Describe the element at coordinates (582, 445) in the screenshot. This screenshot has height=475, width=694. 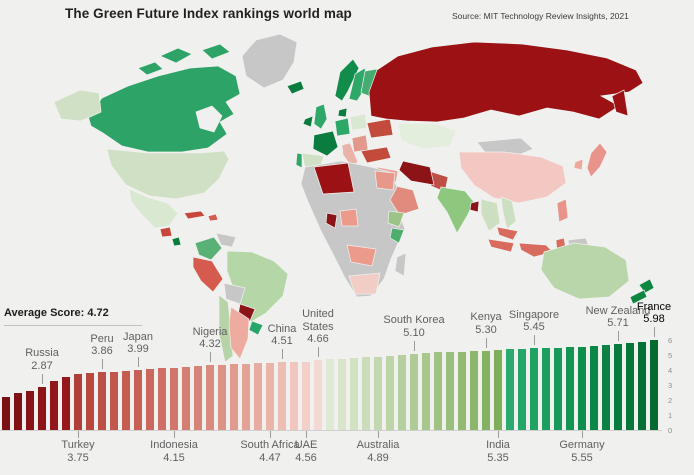
I see `callout-country: Germany` at that location.